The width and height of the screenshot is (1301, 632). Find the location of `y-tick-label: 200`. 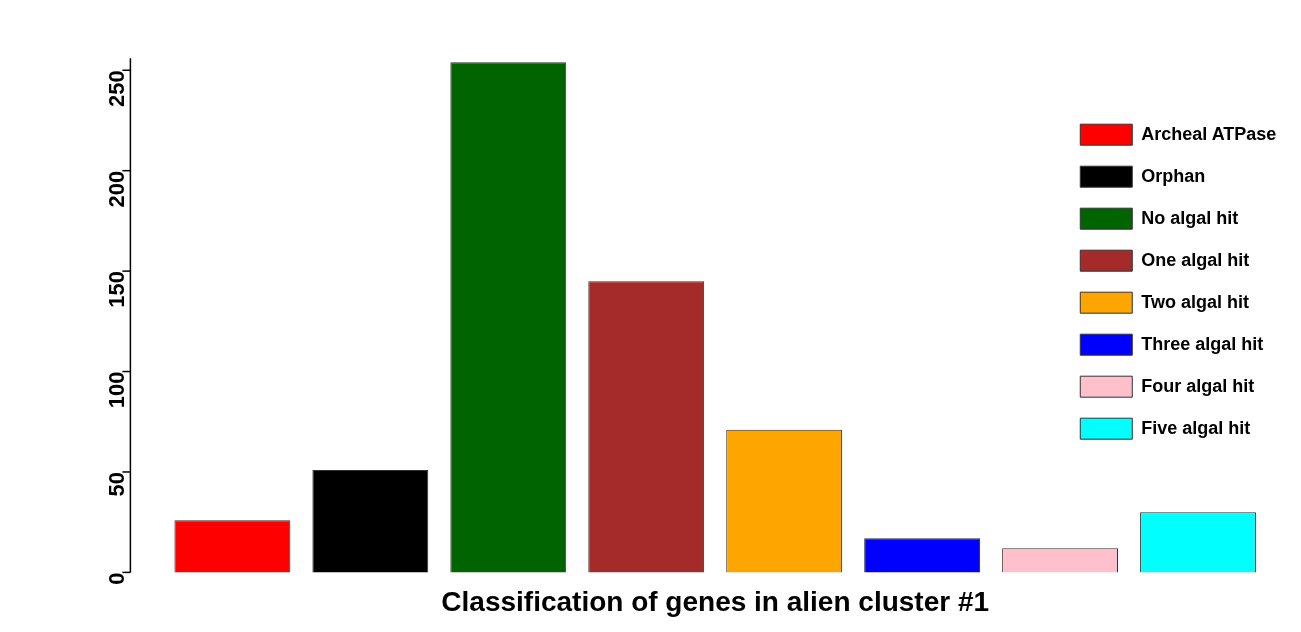

y-tick-label: 200 is located at coordinates (117, 189).